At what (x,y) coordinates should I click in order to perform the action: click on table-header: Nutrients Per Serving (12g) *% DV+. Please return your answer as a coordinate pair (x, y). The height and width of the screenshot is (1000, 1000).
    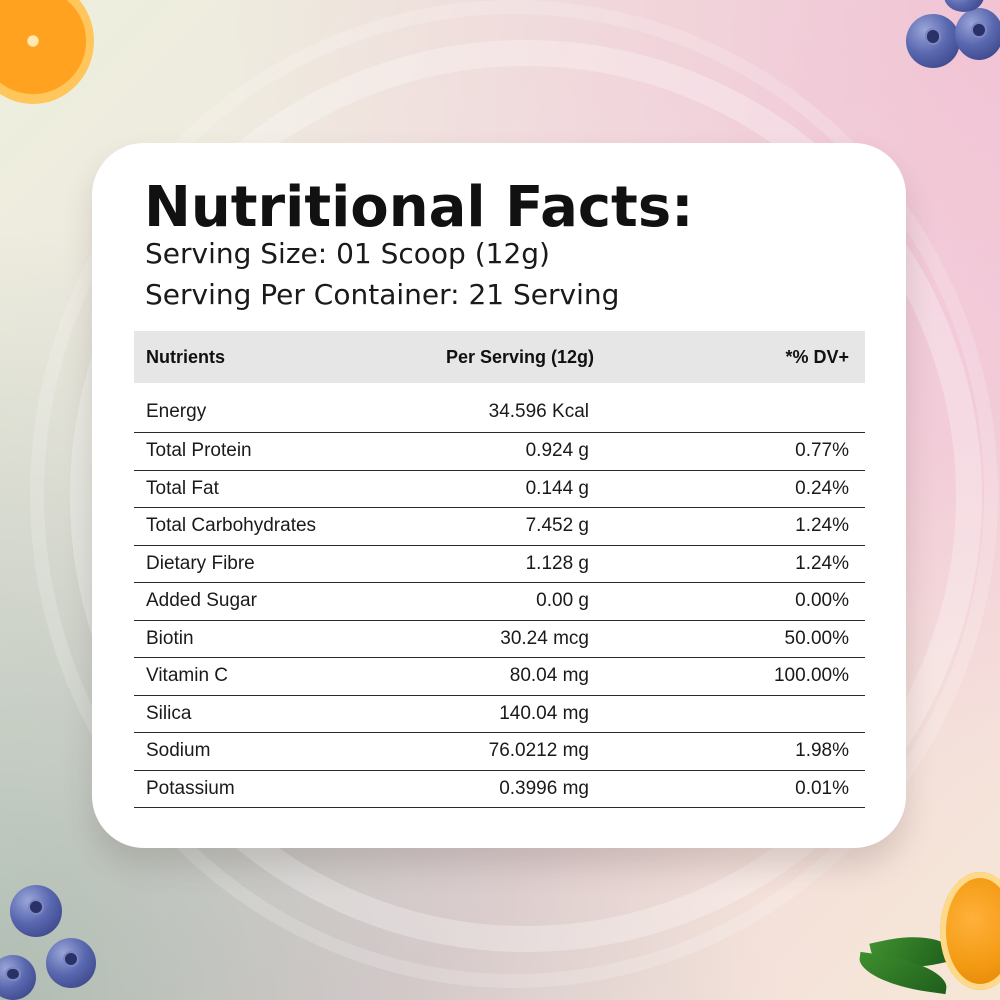
    Looking at the image, I should click on (499, 357).